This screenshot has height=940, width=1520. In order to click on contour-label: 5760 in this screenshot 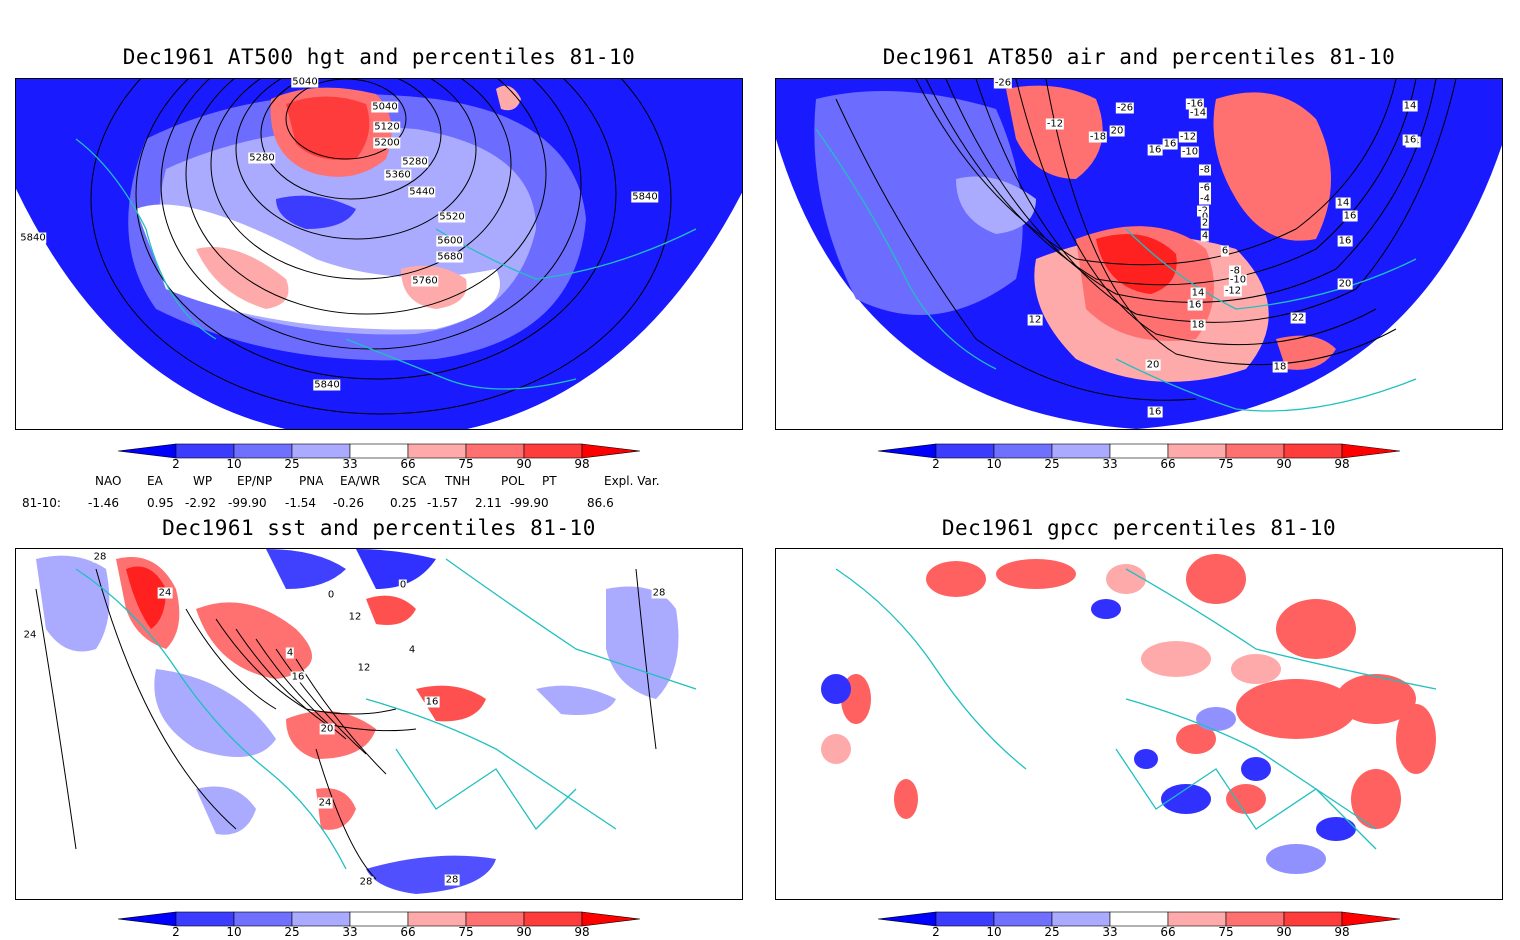, I will do `click(425, 281)`.